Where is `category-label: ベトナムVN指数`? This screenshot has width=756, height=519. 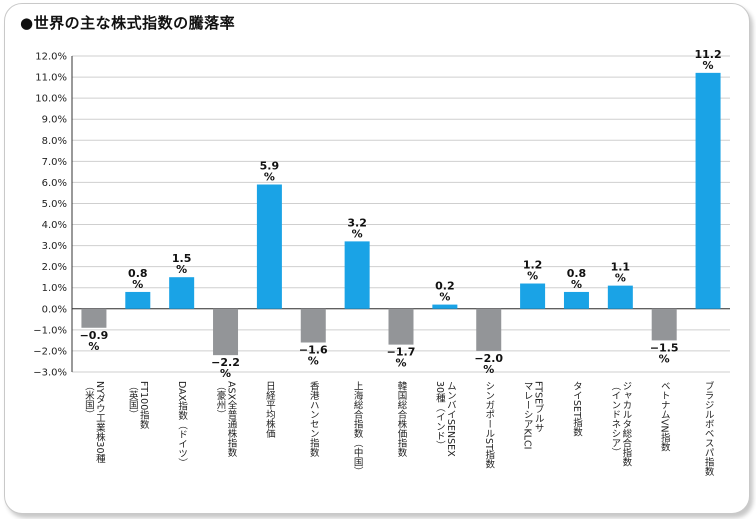
category-label: ベトナムVN指数 is located at coordinates (665, 416).